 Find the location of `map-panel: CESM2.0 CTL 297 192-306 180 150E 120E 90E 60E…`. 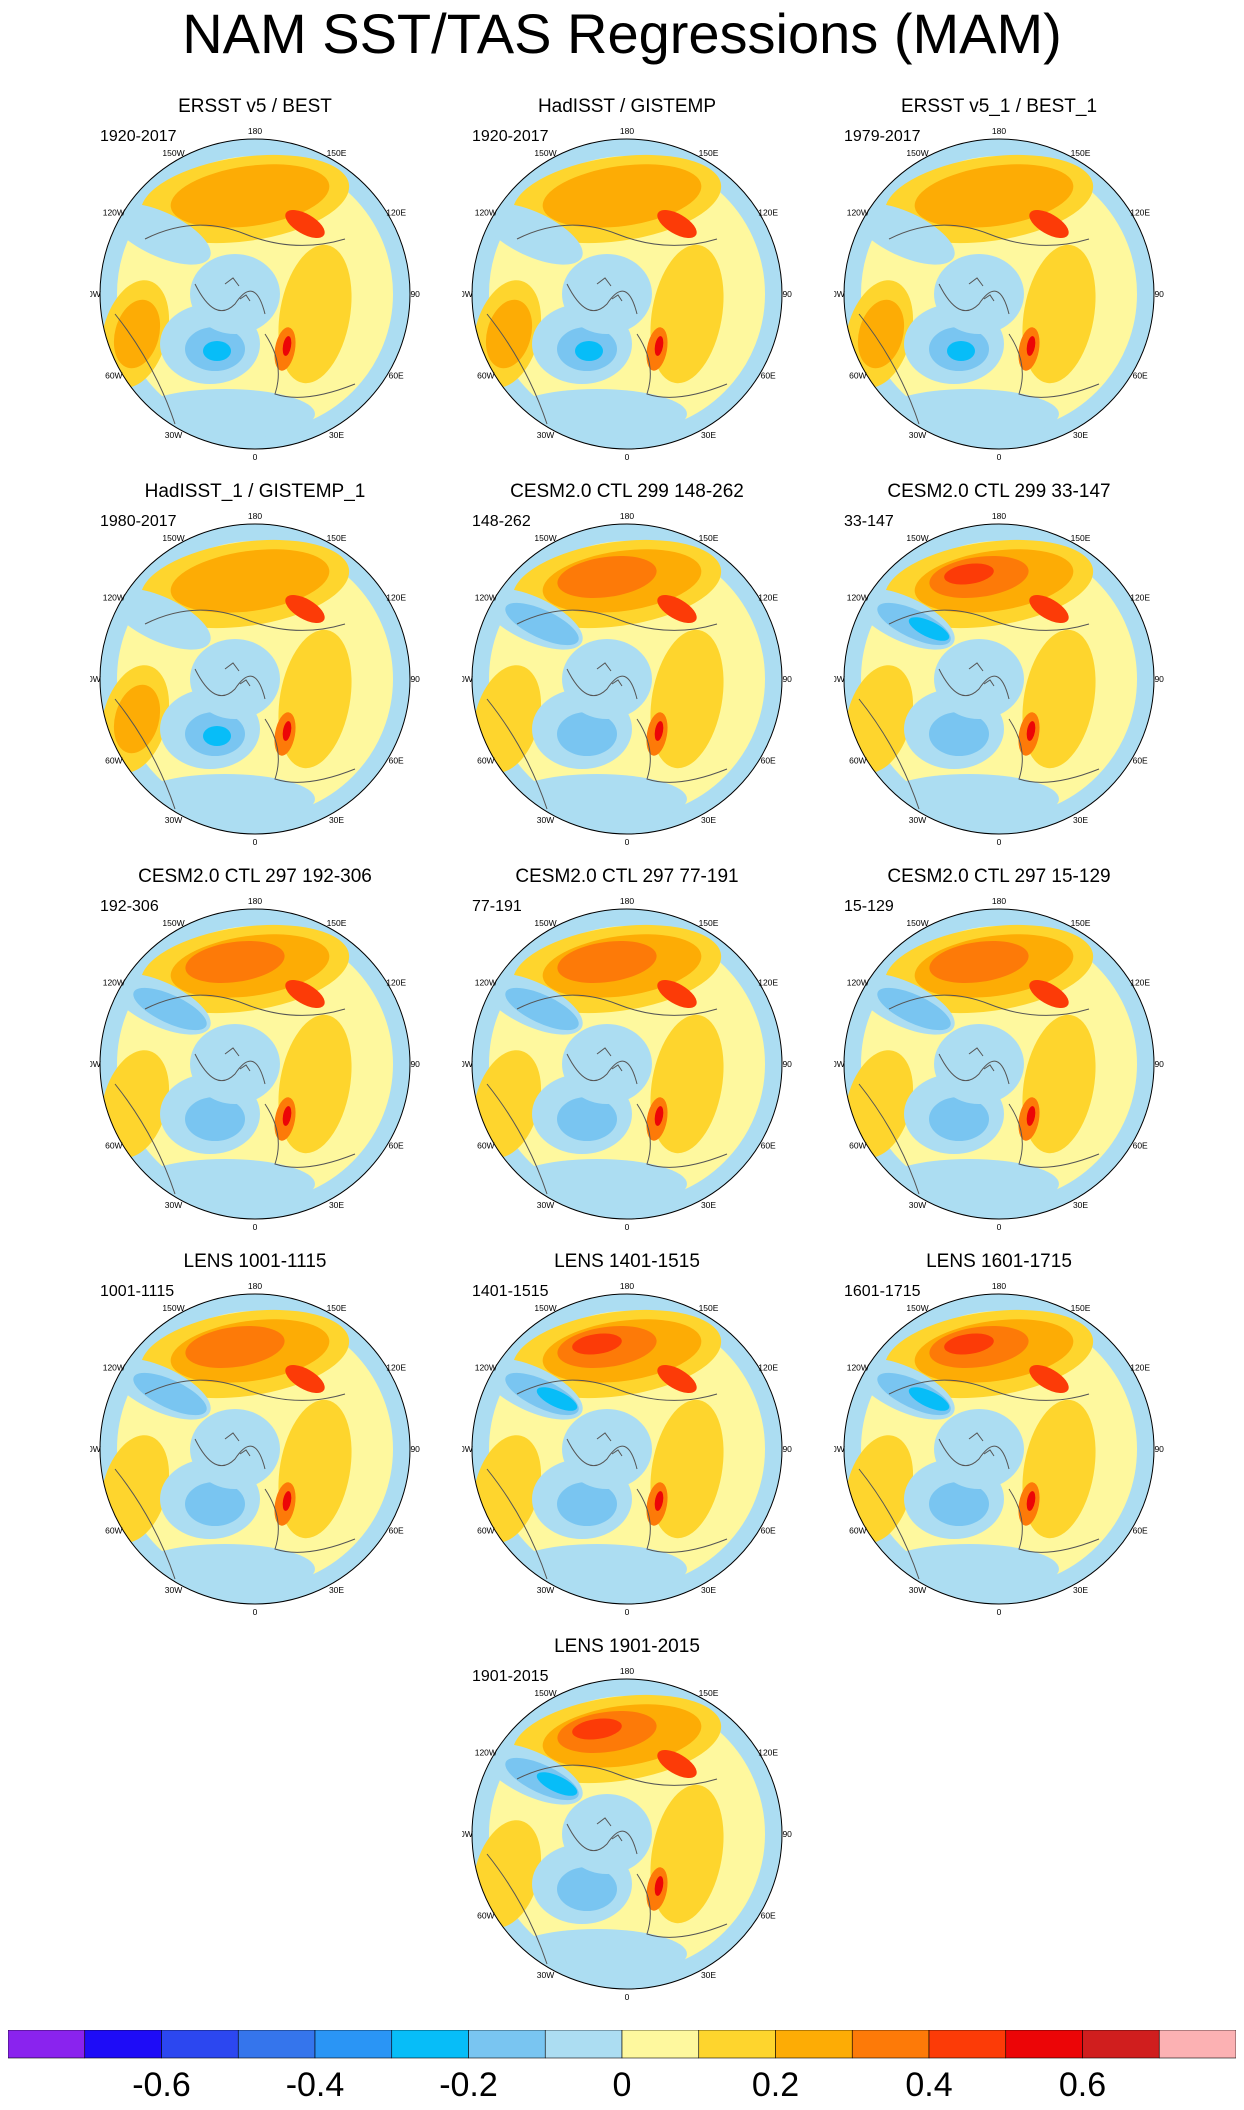

map-panel: CESM2.0 CTL 297 192-306 180 150E 120E 90E 60E… is located at coordinates (255, 1056).